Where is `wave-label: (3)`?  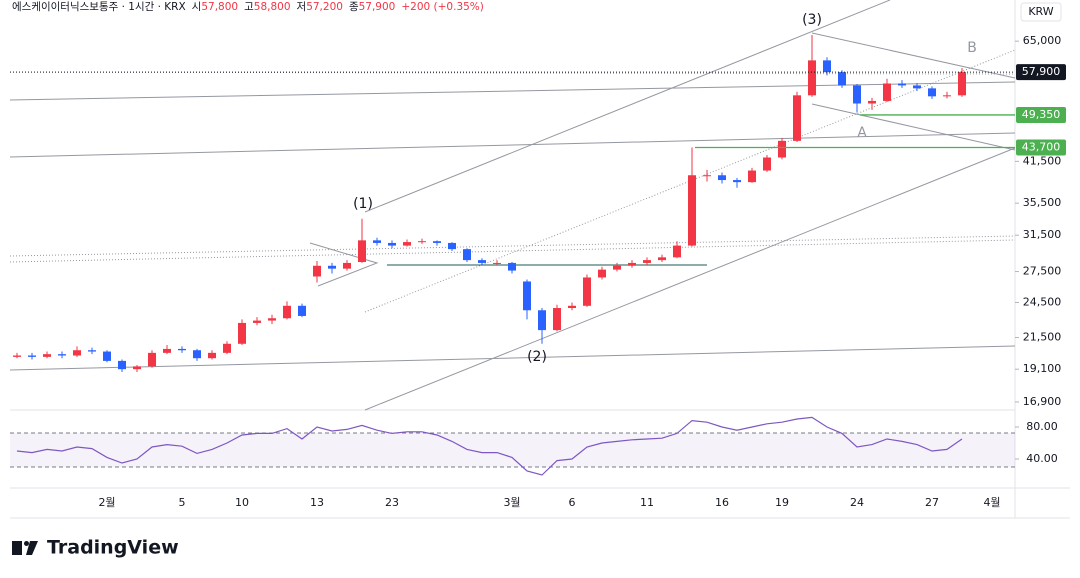
wave-label: (3) is located at coordinates (812, 20).